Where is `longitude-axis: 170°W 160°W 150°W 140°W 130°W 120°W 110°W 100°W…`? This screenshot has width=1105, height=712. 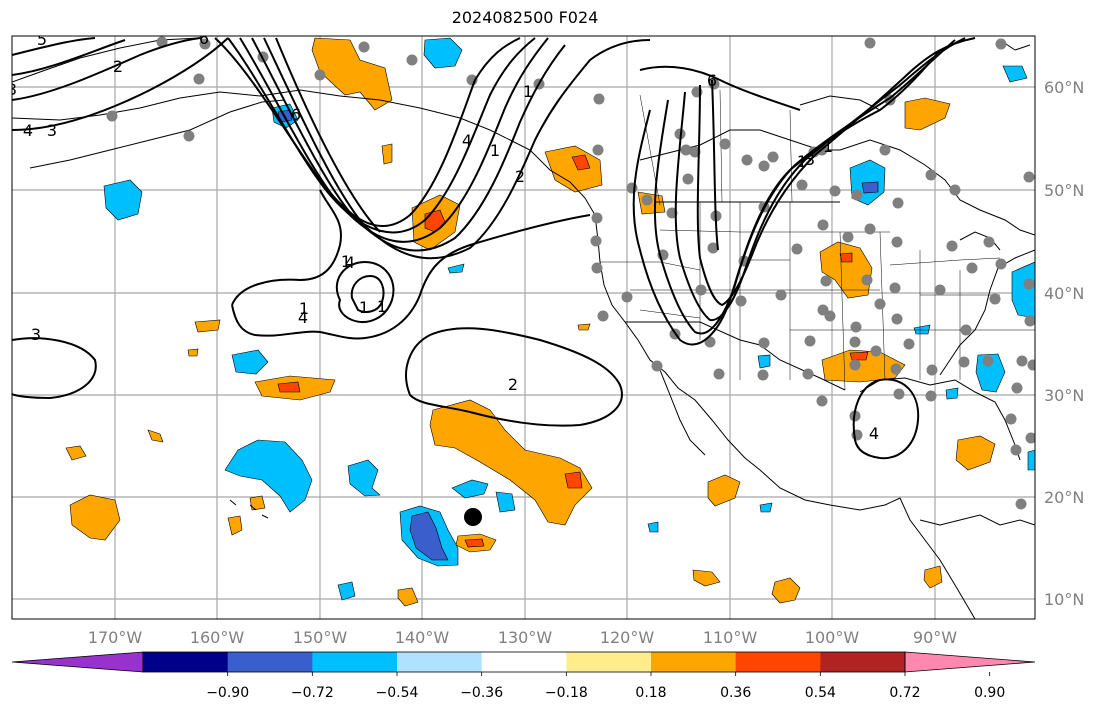 longitude-axis: 170°W 160°W 150°W 140°W 130°W 120°W 110°W 100°W… is located at coordinates (522, 637).